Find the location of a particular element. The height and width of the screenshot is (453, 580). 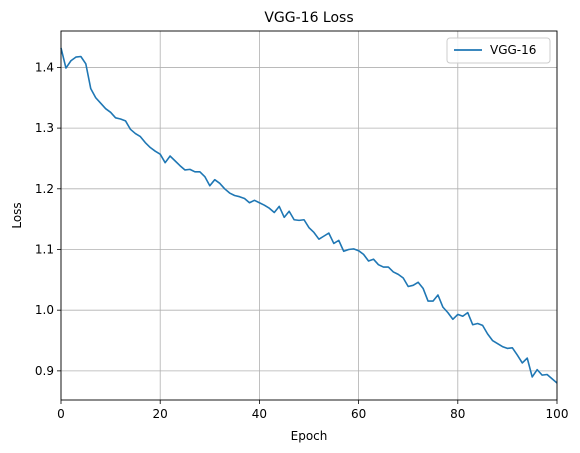

x-tick-label: 20 is located at coordinates (160, 414).